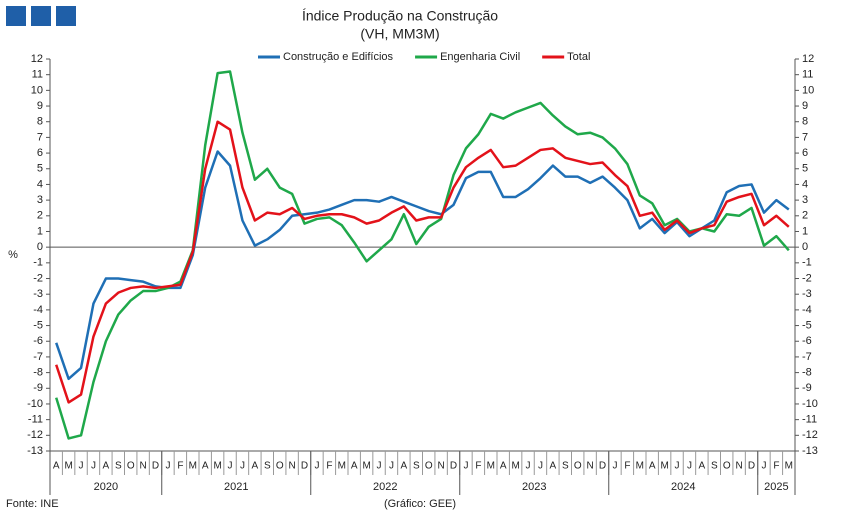 This screenshot has height=518, width=843. I want to click on y2-tick-label: -2, so click(807, 278).